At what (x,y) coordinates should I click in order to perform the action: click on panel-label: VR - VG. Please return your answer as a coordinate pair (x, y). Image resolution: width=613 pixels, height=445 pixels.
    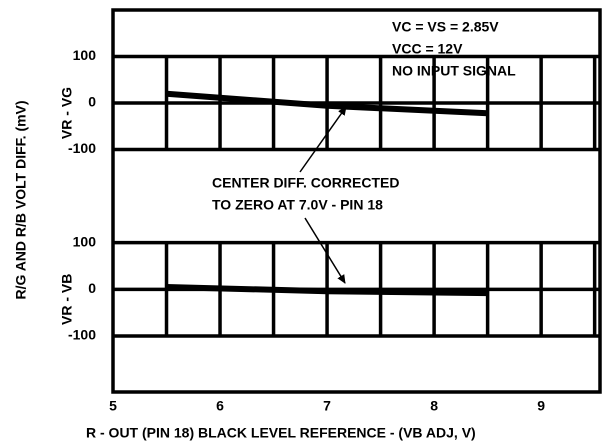
    Looking at the image, I should click on (67, 113).